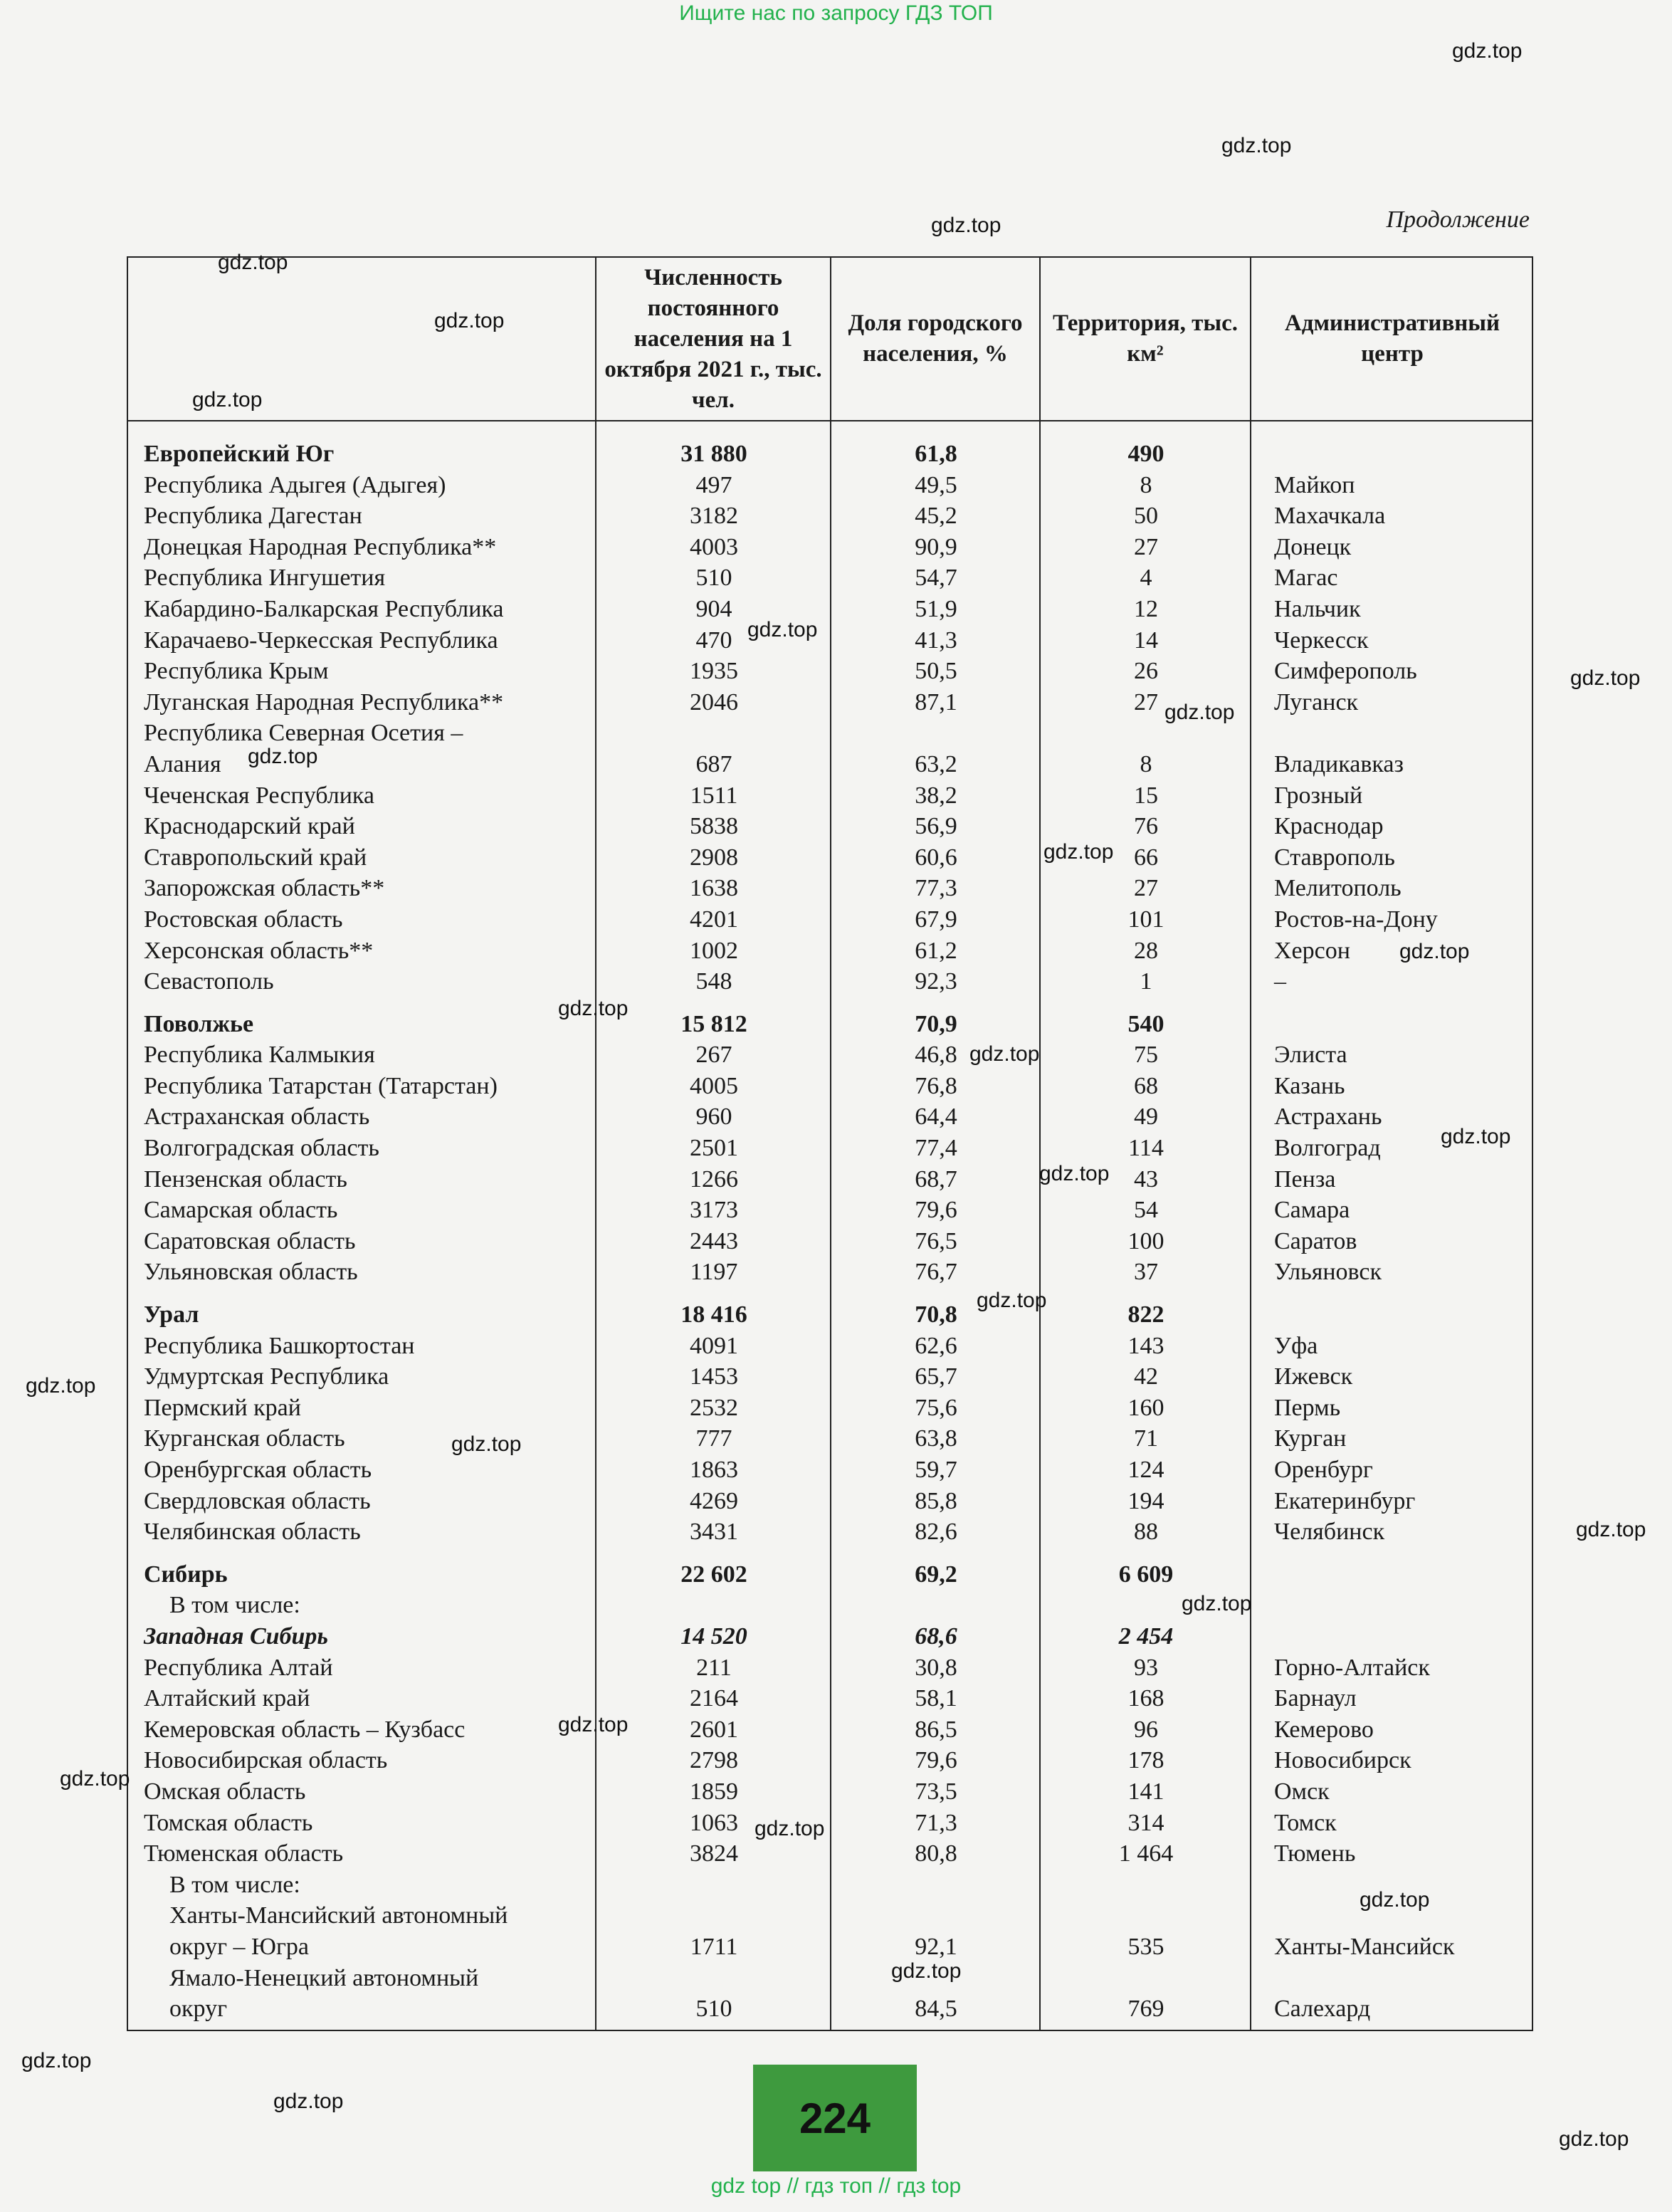 The height and width of the screenshot is (2212, 1672). Describe the element at coordinates (1146, 827) in the screenshot. I see `cell-territory: 76` at that location.